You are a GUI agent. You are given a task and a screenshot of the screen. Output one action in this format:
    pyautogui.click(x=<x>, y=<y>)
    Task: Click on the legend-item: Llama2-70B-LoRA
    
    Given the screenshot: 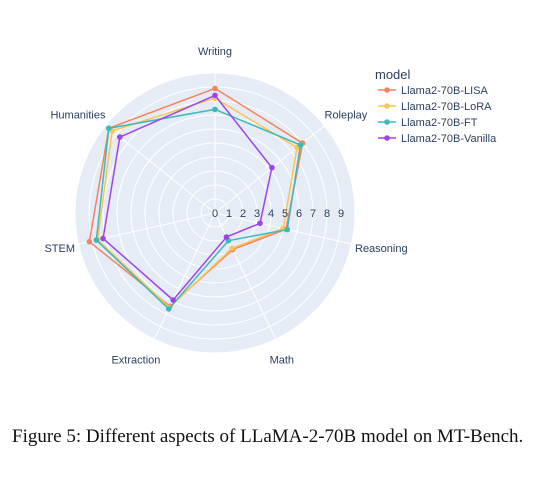 What is the action you would take?
    pyautogui.click(x=435, y=107)
    